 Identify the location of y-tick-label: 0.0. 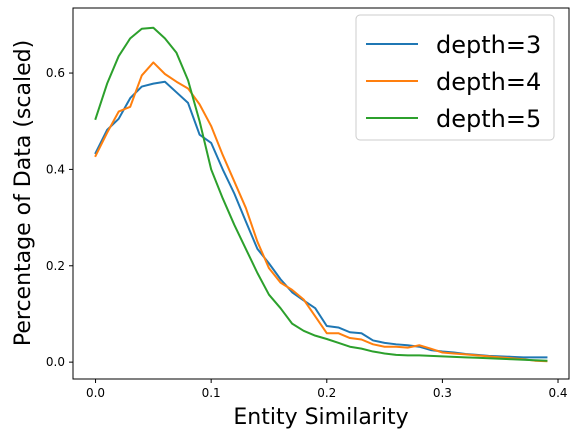
(55, 362).